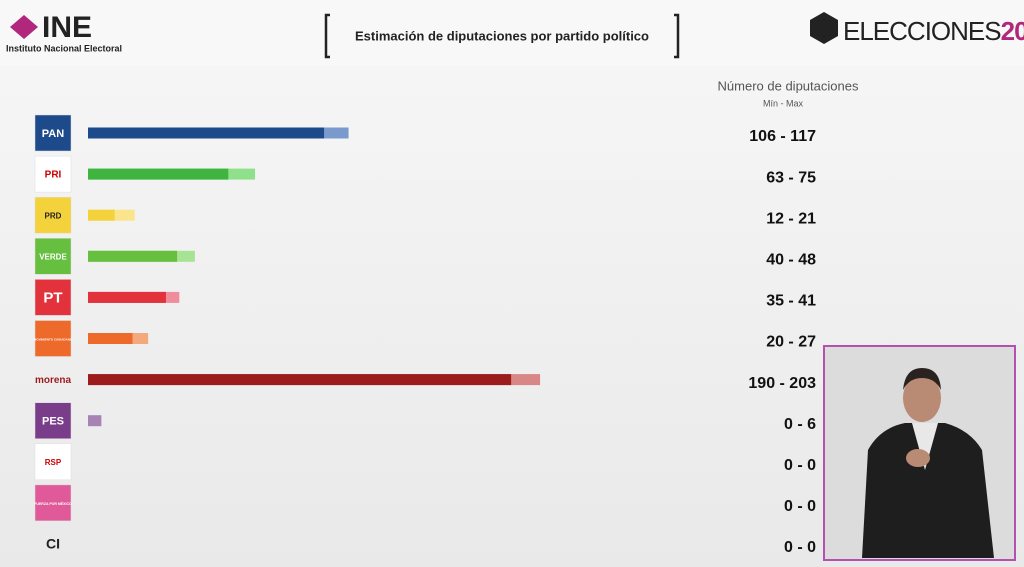 This screenshot has height=567, width=1024. I want to click on party-logo-text: morena, so click(53, 380).